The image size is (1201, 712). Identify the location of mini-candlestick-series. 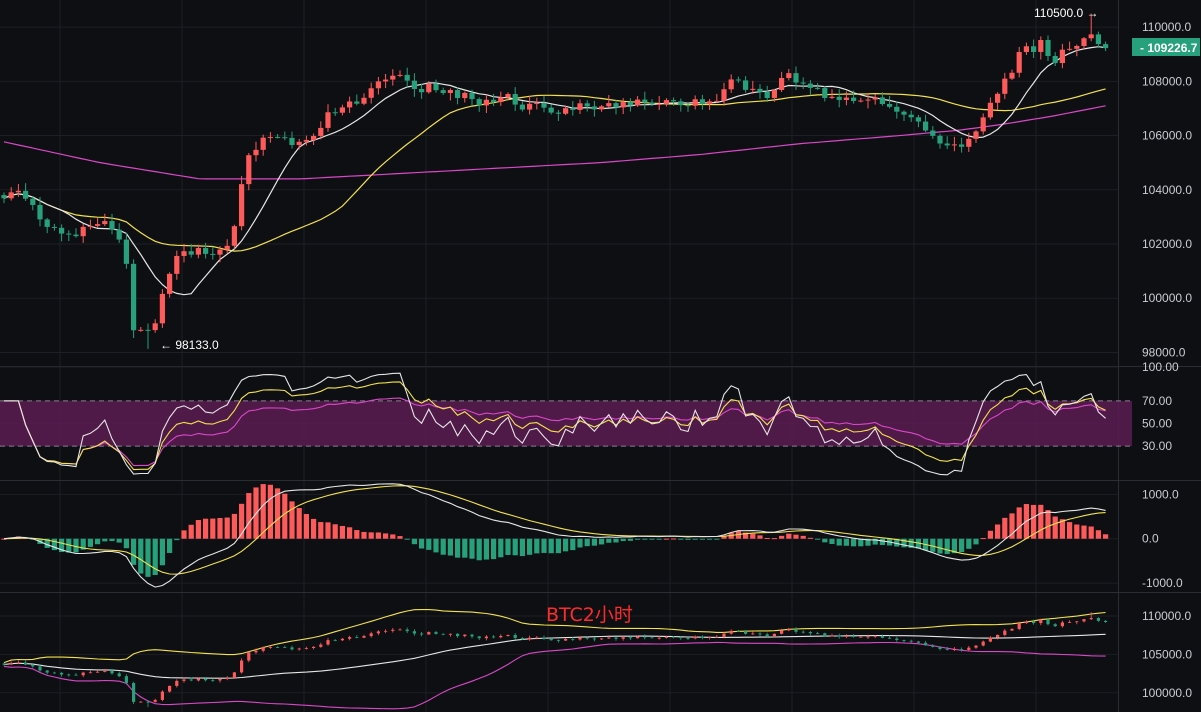
(555, 660).